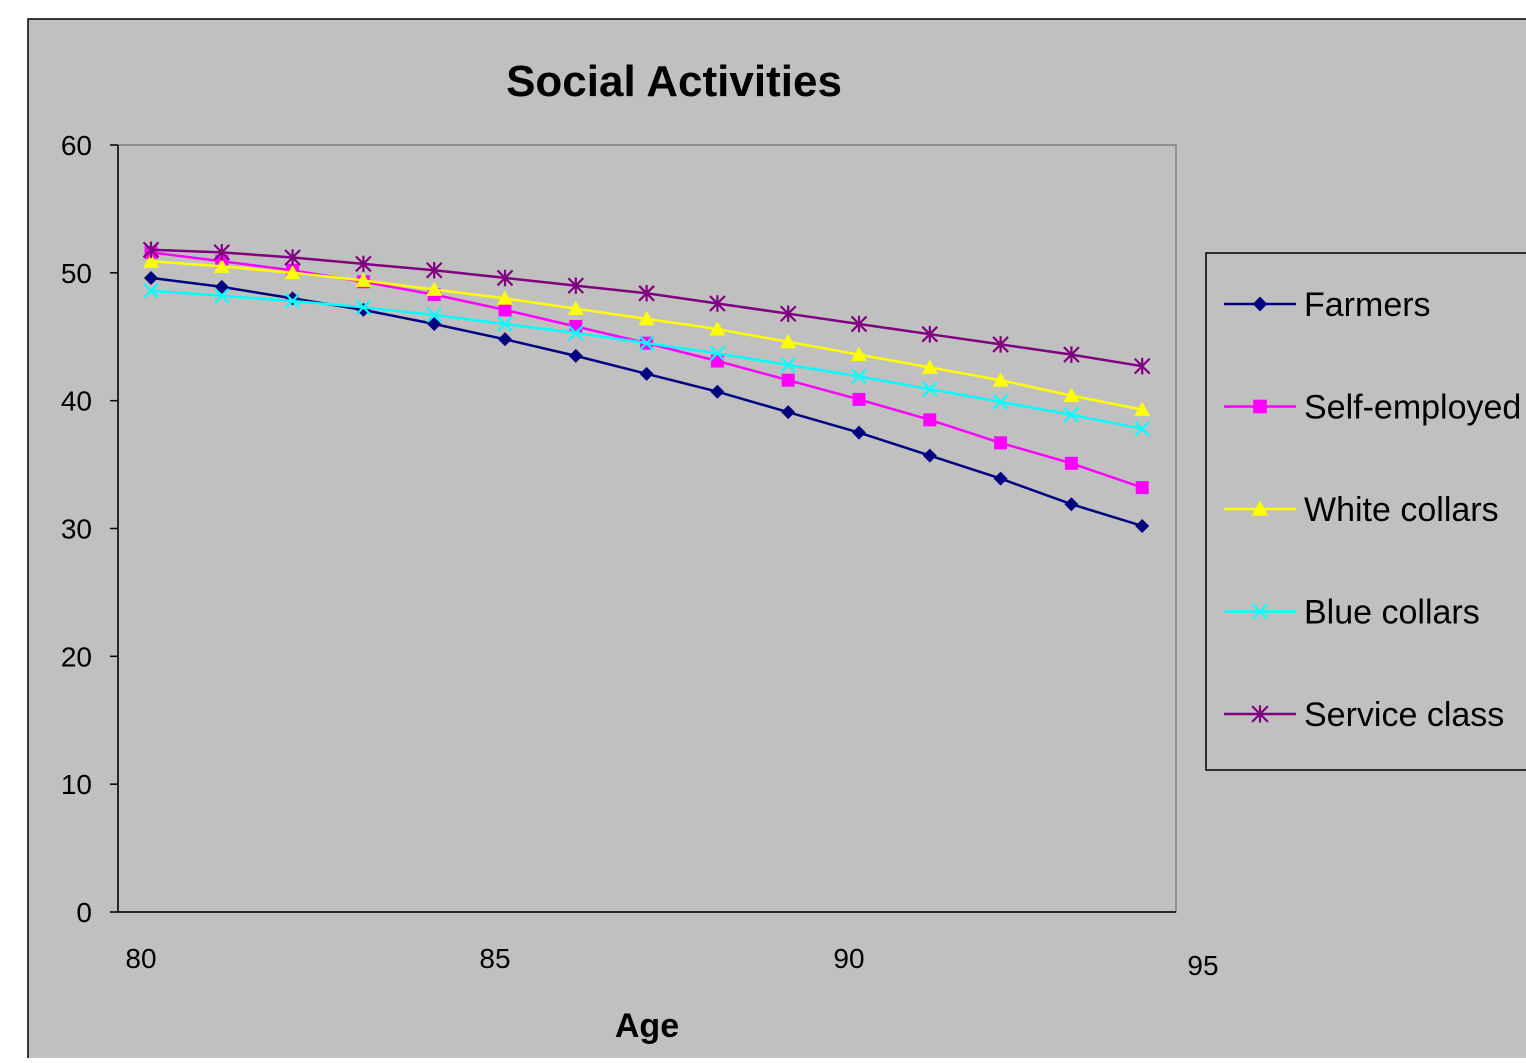 The width and height of the screenshot is (1526, 1063). I want to click on legend-entry: Self-employed, so click(1372, 408).